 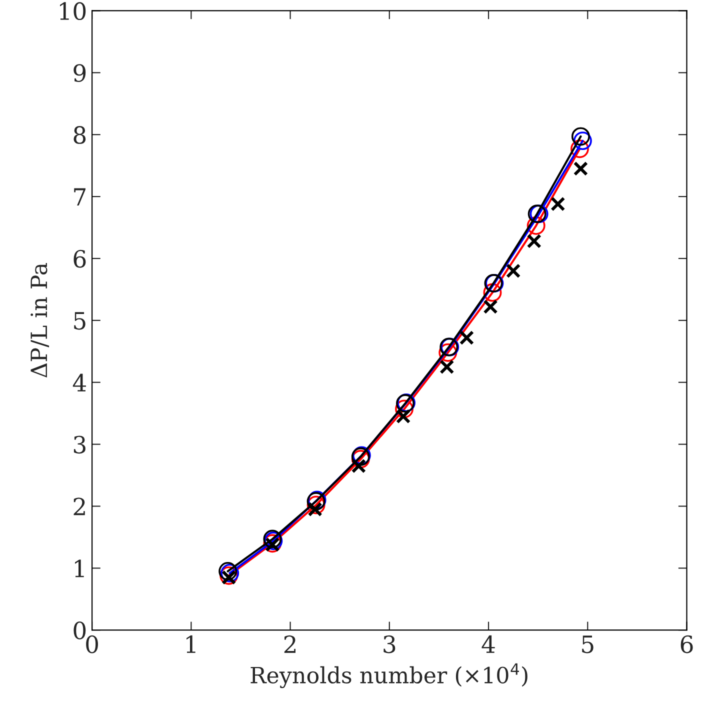 I want to click on x-tick-label: 1, so click(x=191, y=644).